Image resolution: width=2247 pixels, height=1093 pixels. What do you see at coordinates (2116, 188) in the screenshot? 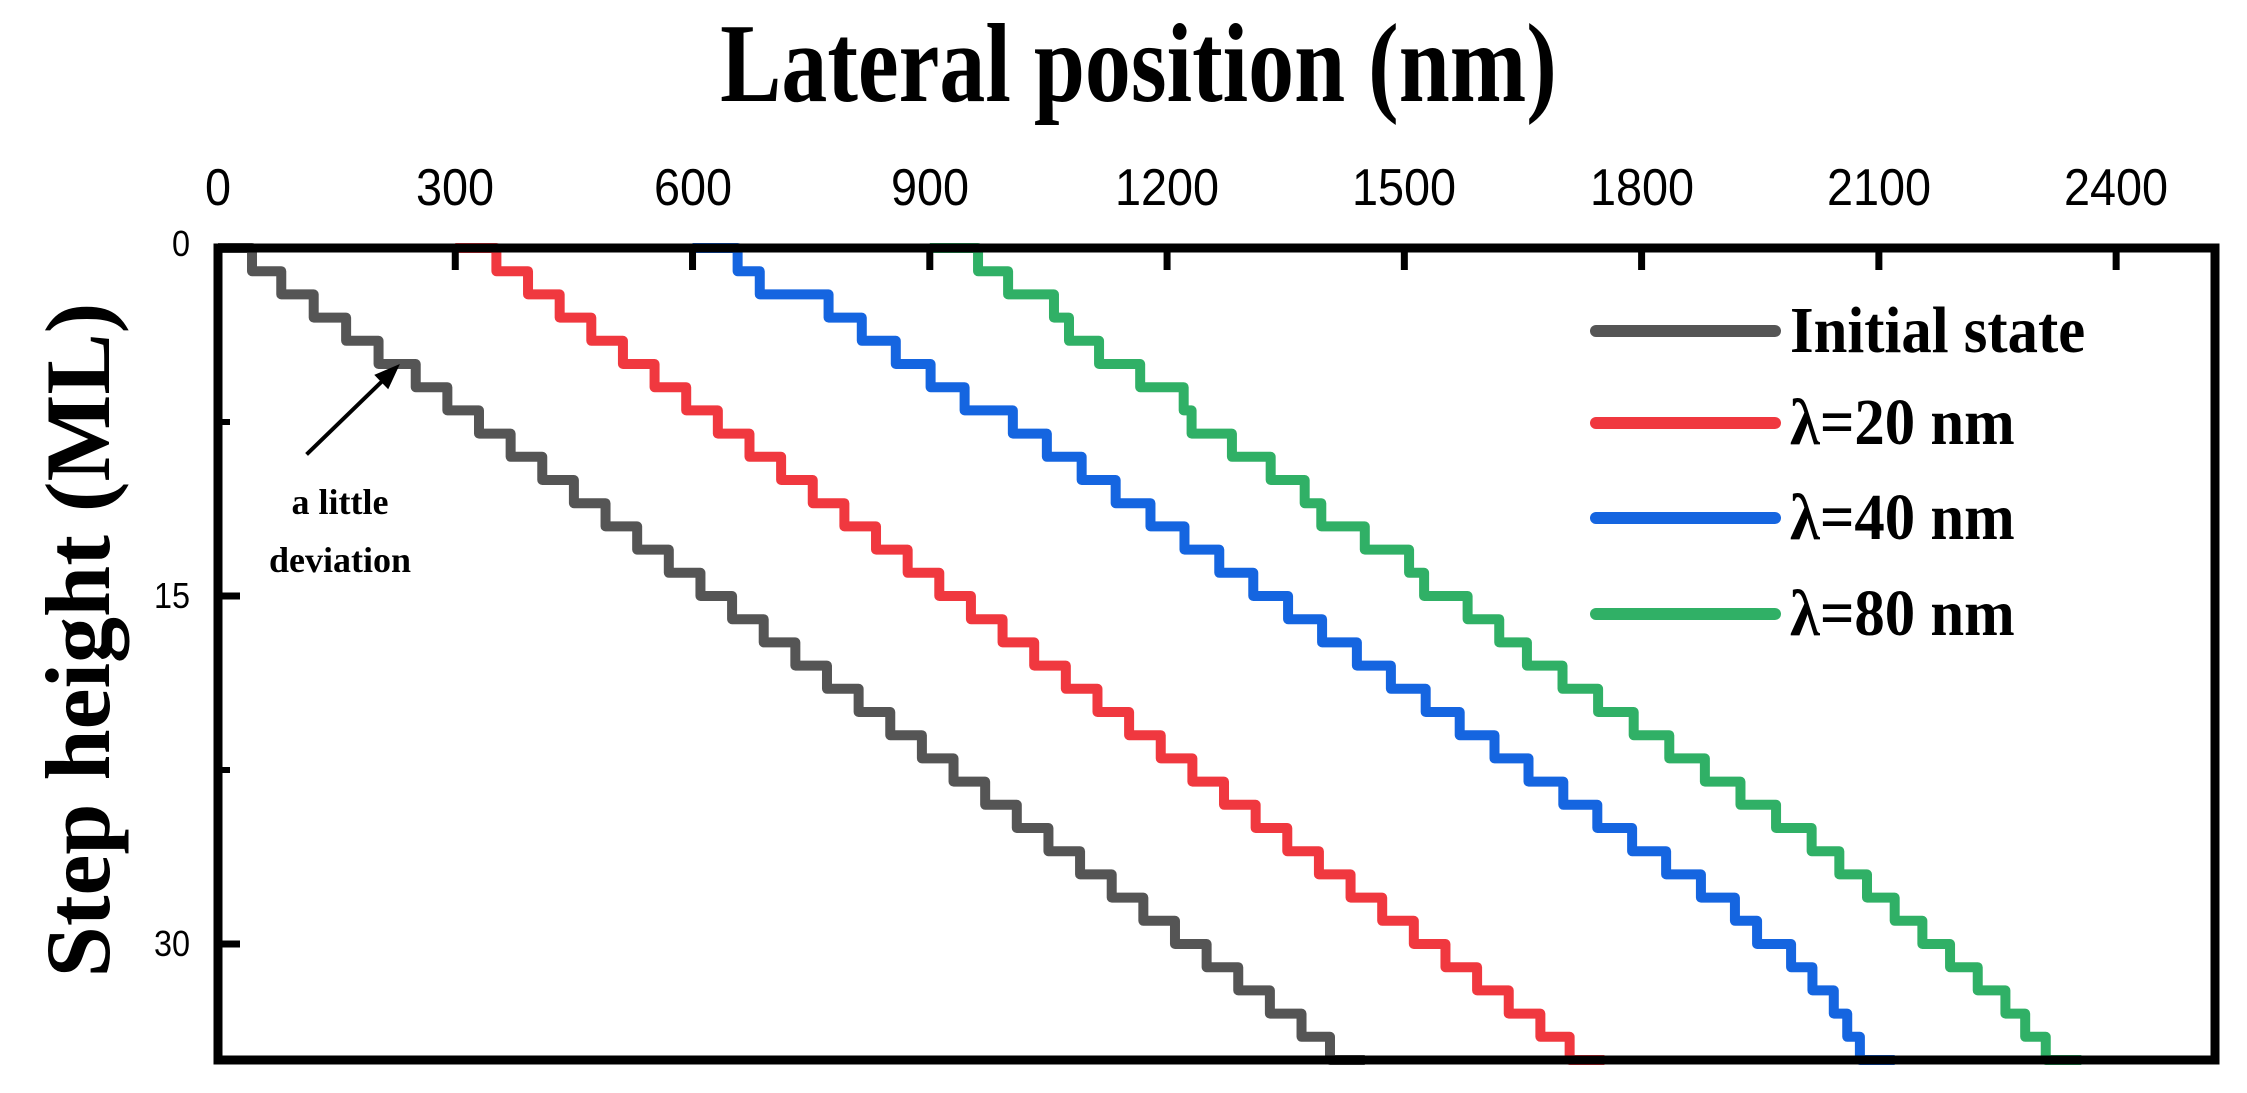
I see `x-tick-label: 2400` at bounding box center [2116, 188].